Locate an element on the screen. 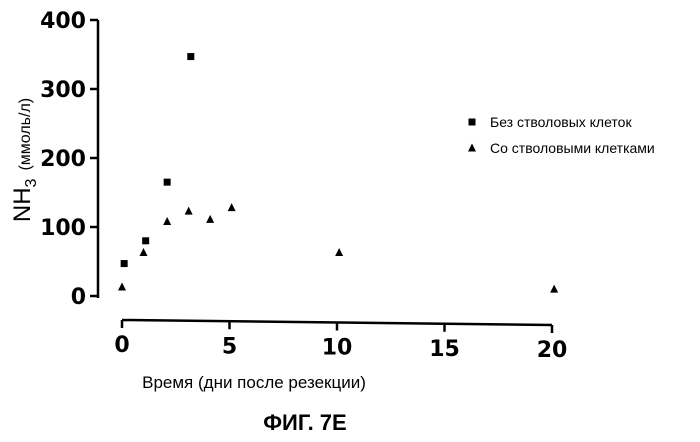  x-tick-label: 0 is located at coordinates (121, 345).